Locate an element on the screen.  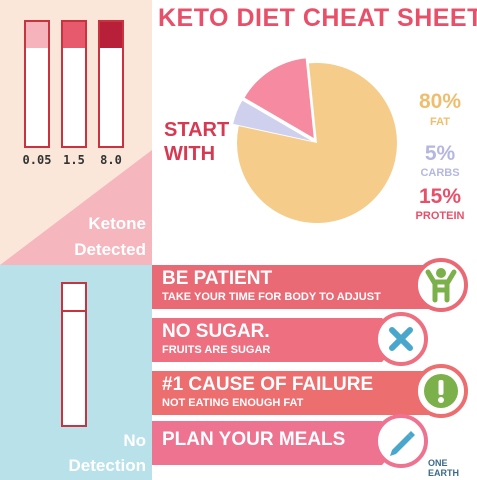
fat-percent: 80% is located at coordinates (440, 101).